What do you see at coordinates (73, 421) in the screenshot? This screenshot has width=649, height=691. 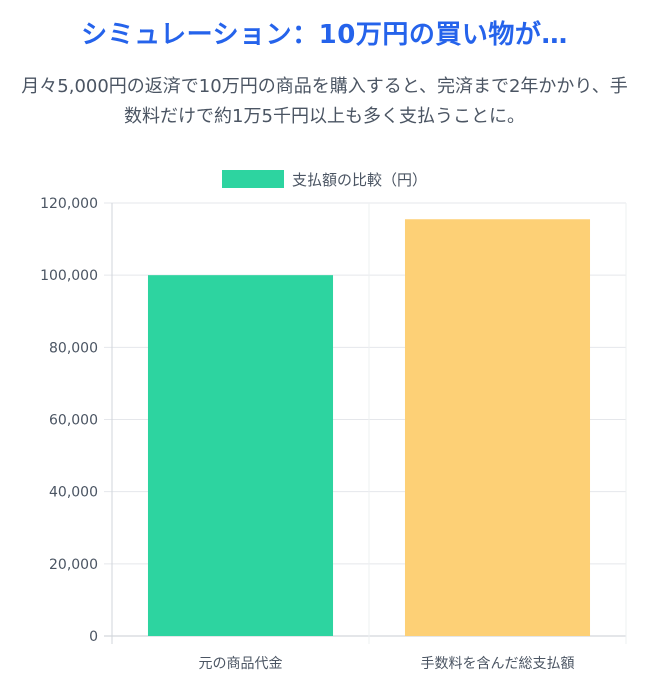 I see `y-tick-label: 60,000` at bounding box center [73, 421].